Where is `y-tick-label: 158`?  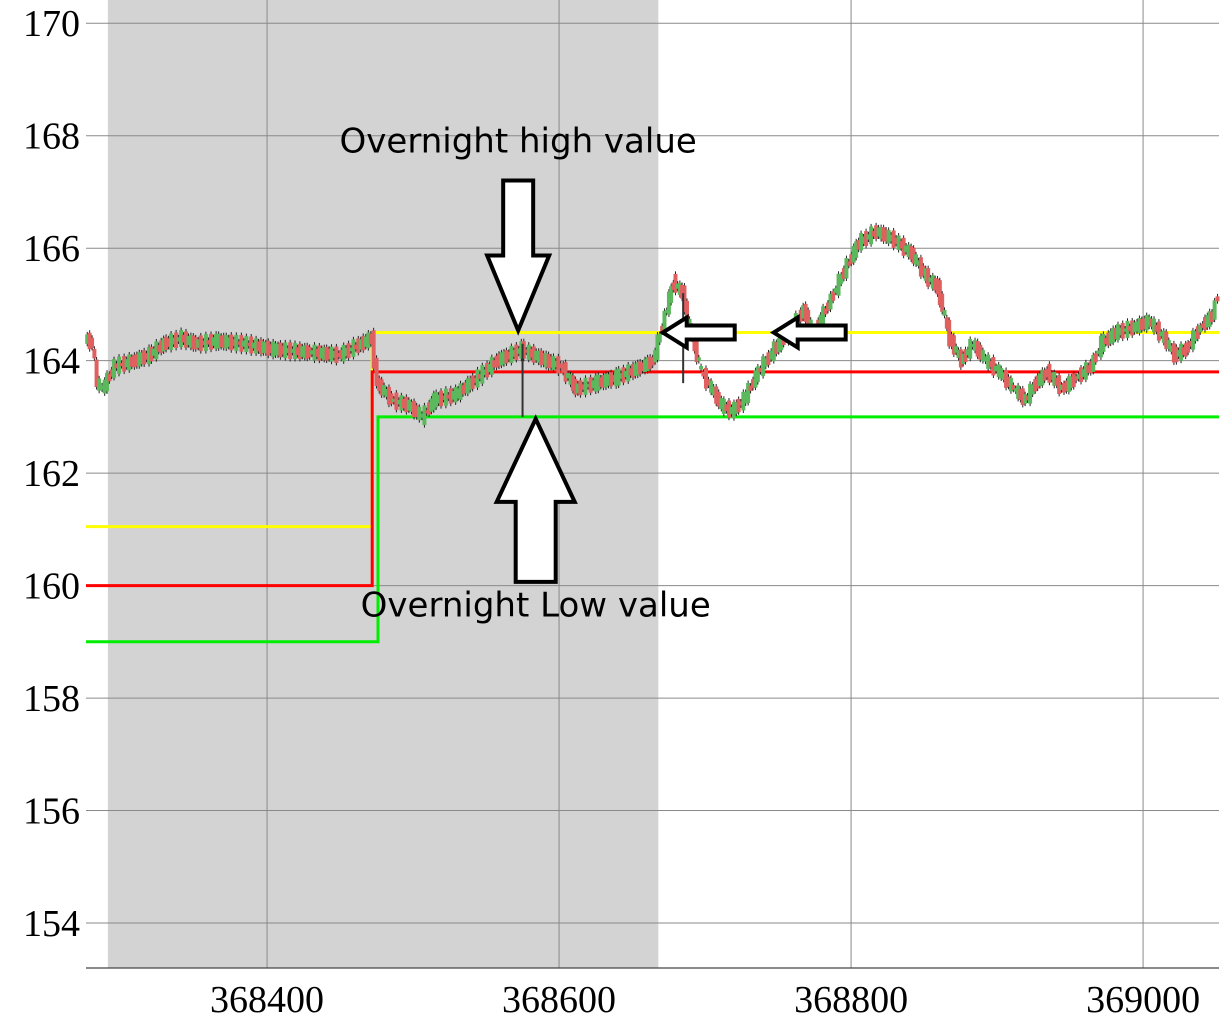
y-tick-label: 158 is located at coordinates (51, 699).